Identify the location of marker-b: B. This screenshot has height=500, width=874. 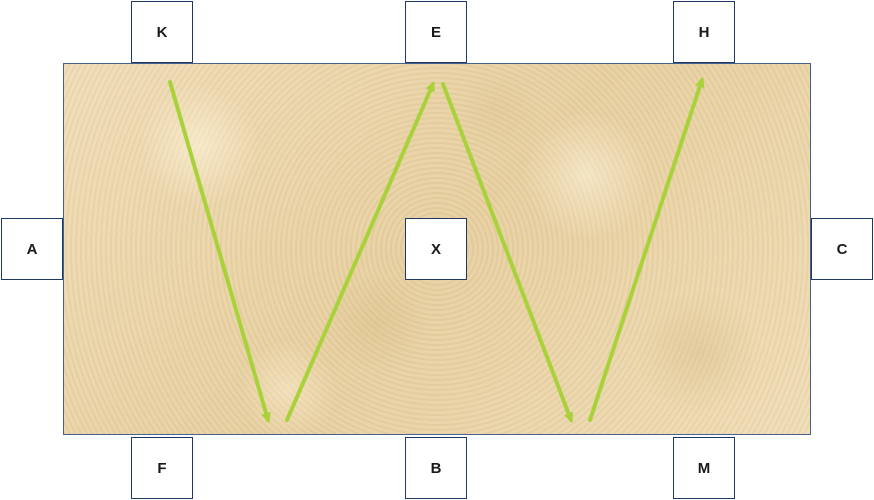
(436, 468).